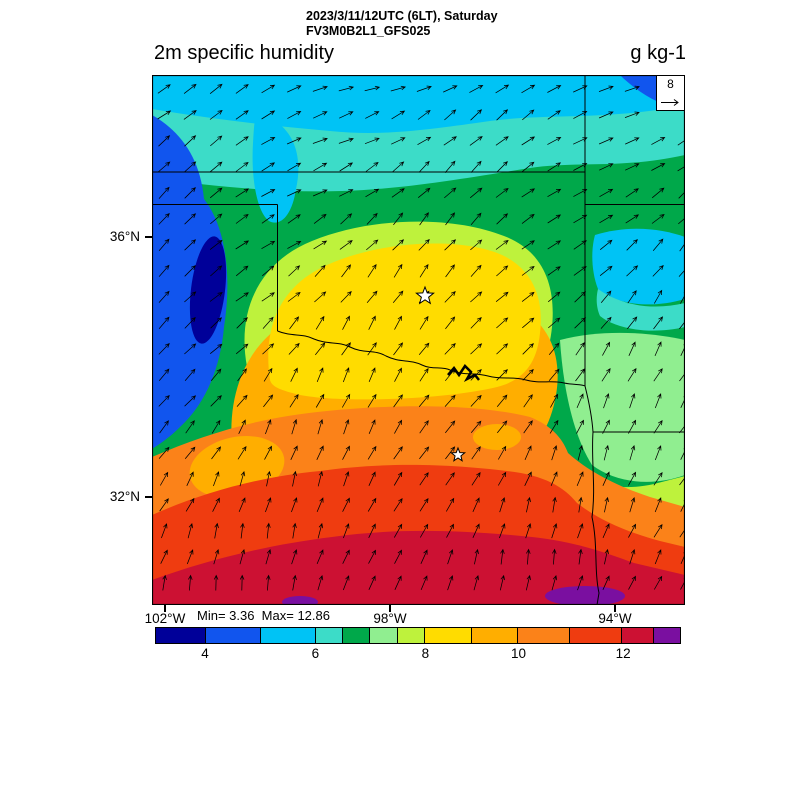 Image resolution: width=800 pixels, height=800 pixels. I want to click on lat-tick-32n, so click(148, 497).